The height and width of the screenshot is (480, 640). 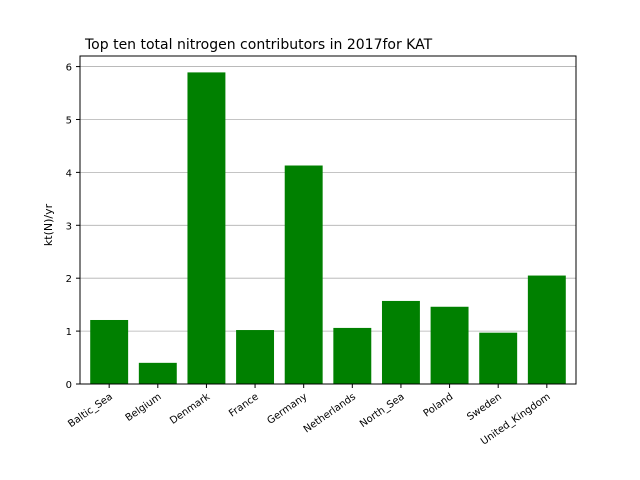 What do you see at coordinates (400, 342) in the screenshot?
I see `bar-north-sea` at bounding box center [400, 342].